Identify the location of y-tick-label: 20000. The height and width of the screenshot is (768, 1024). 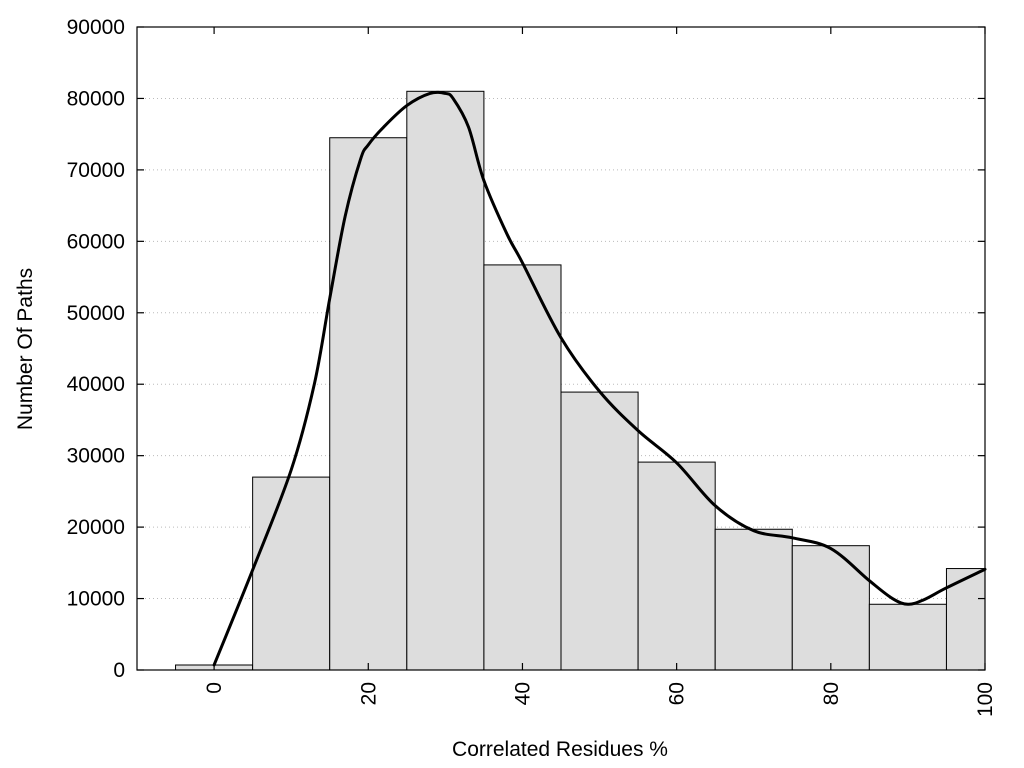
(96, 527).